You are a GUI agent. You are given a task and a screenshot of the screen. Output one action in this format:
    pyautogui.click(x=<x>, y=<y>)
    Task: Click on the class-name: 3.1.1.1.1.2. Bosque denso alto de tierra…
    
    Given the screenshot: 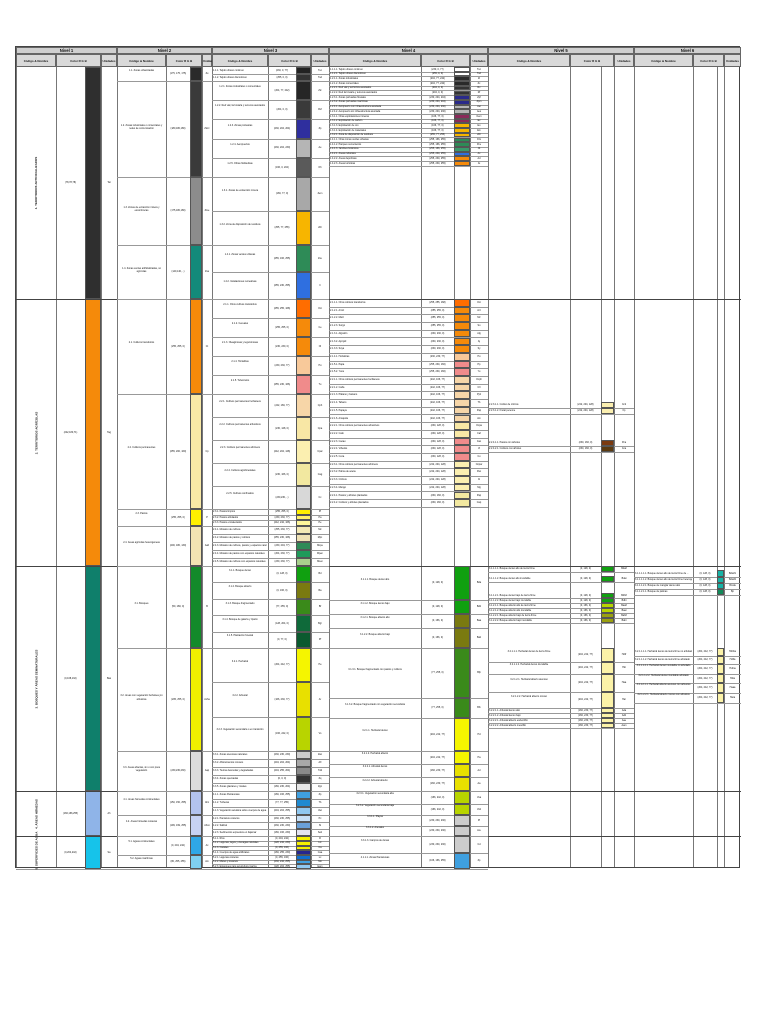 What is the action you would take?
    pyautogui.click(x=663, y=580)
    